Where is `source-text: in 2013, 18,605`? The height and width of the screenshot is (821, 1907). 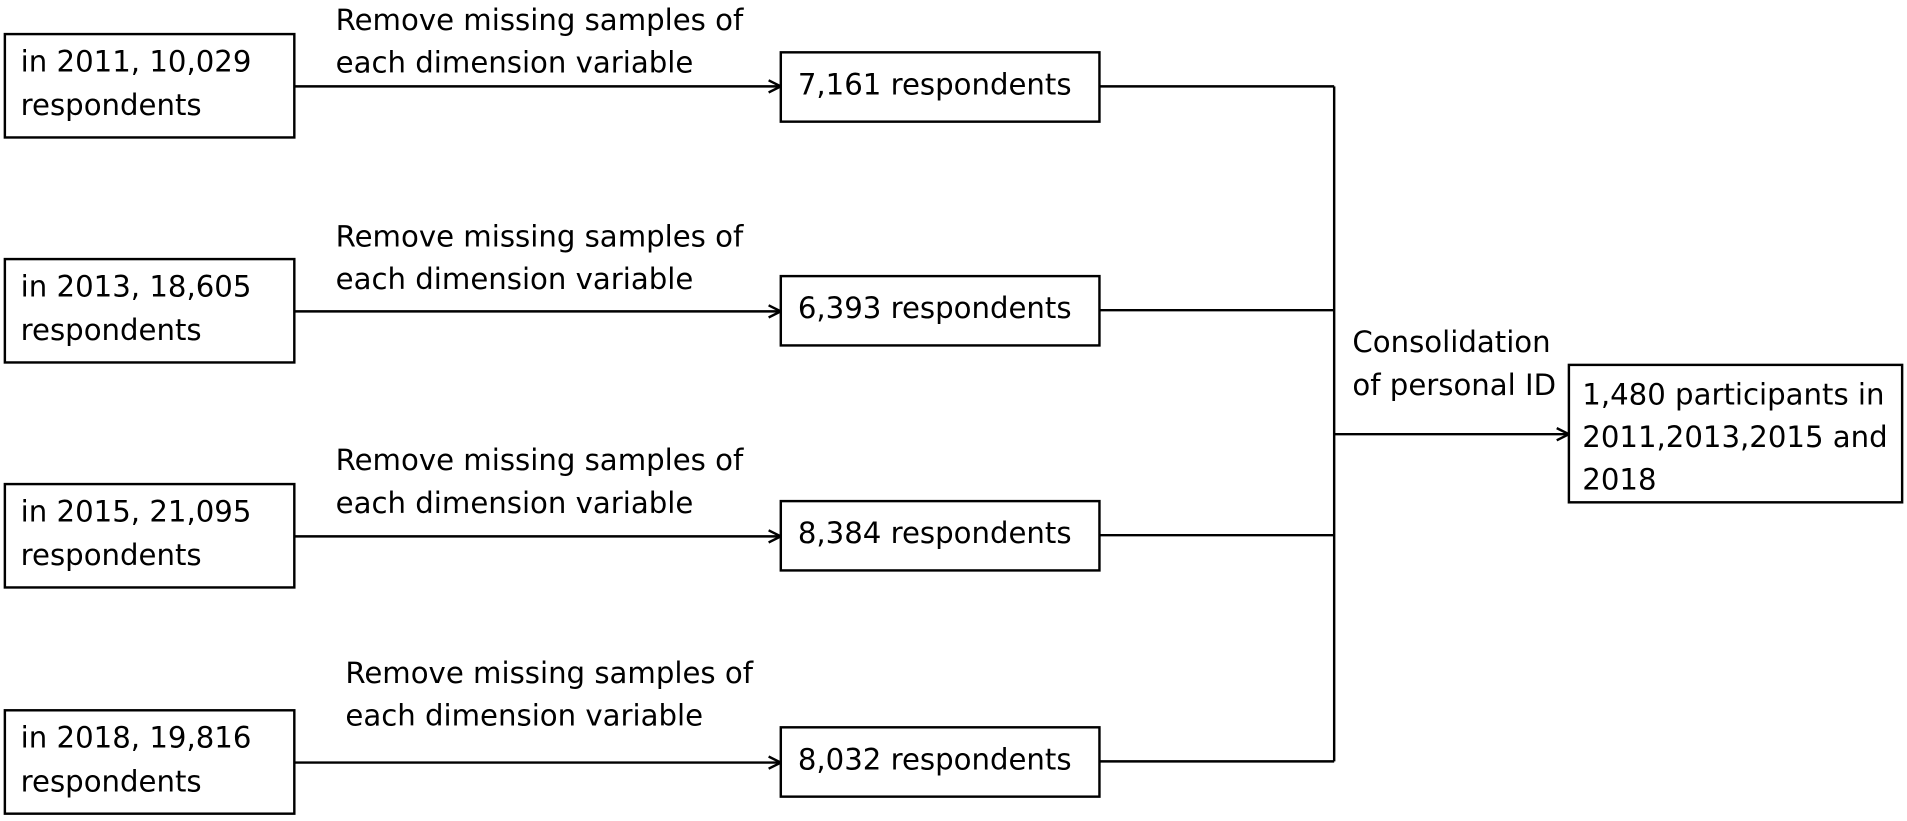
source-text: in 2013, 18,605 is located at coordinates (136, 286).